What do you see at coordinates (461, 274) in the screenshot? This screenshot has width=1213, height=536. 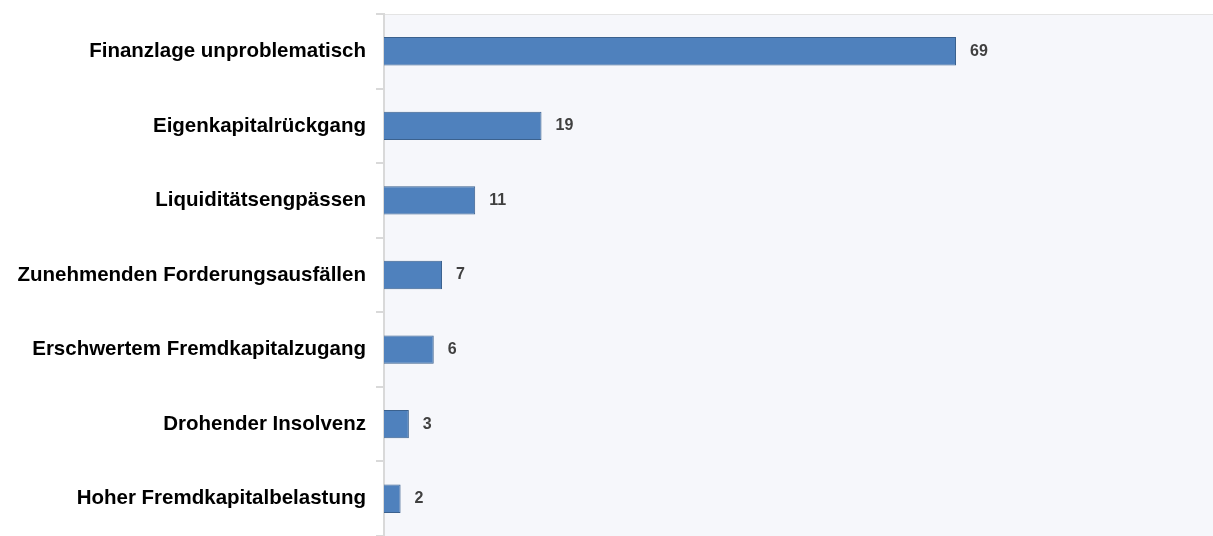 I see `data-label: 7` at bounding box center [461, 274].